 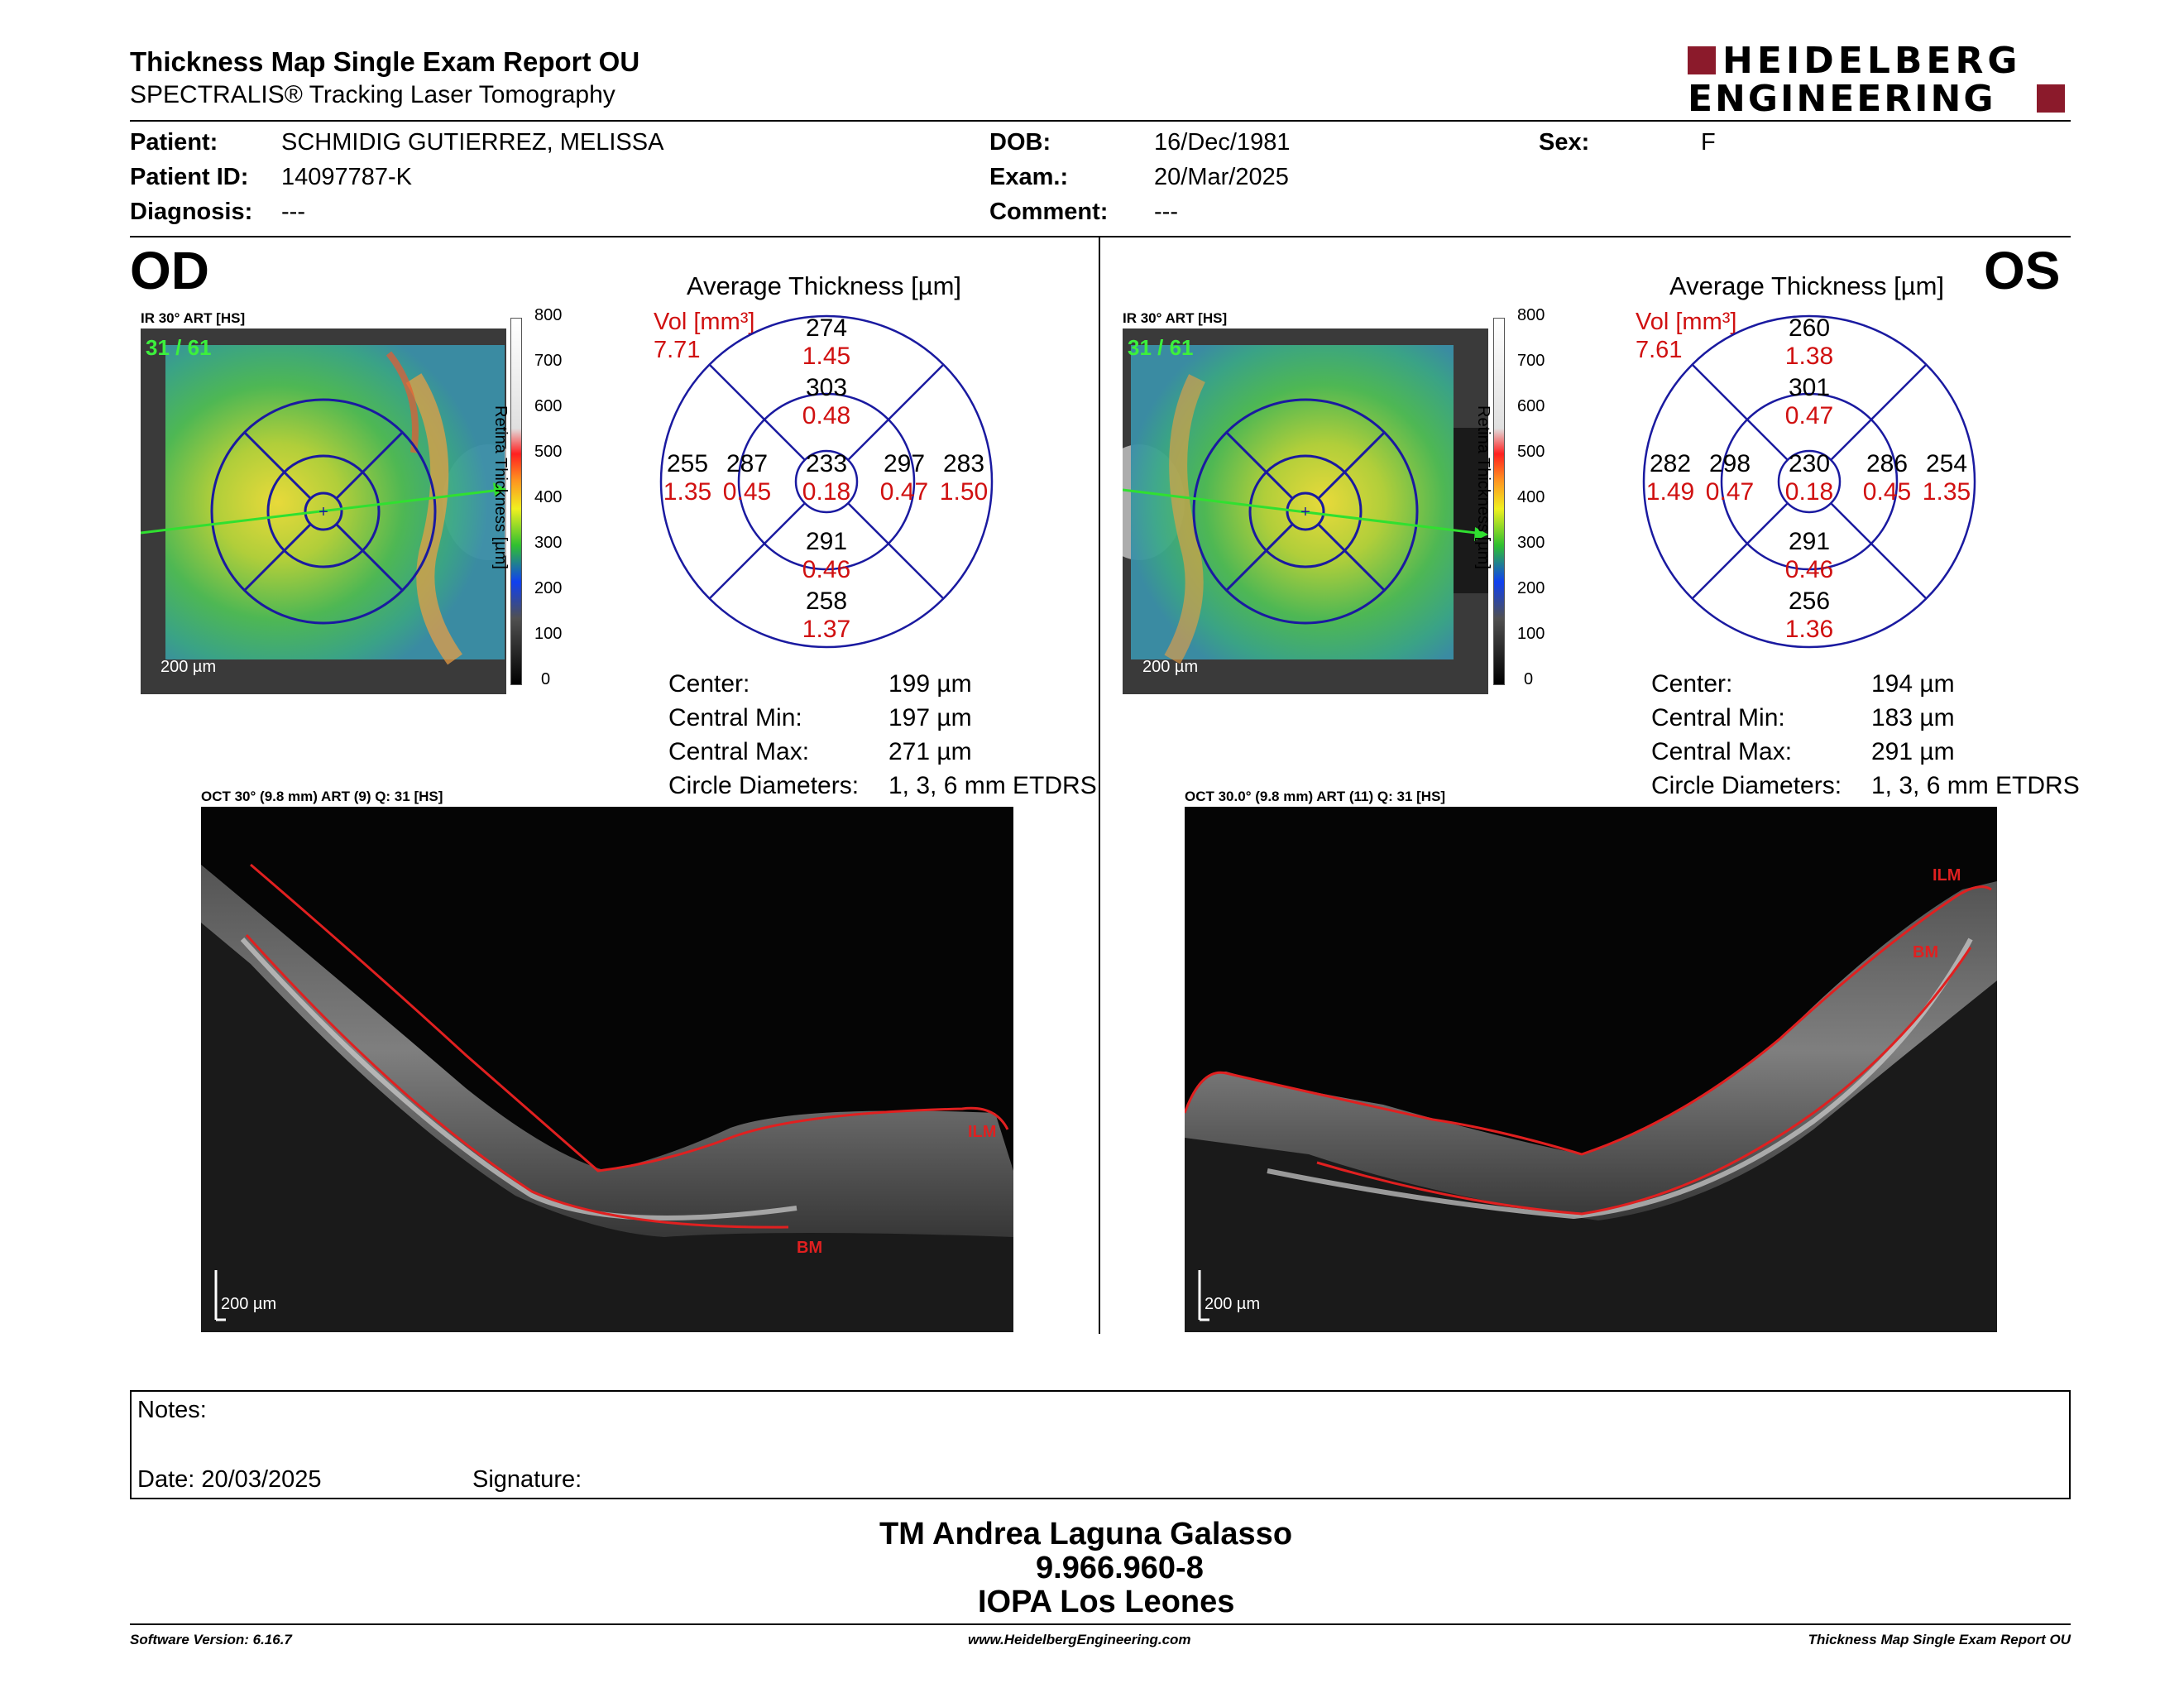 What do you see at coordinates (826, 328) in the screenshot?
I see `od-sup-outer-thick: 274` at bounding box center [826, 328].